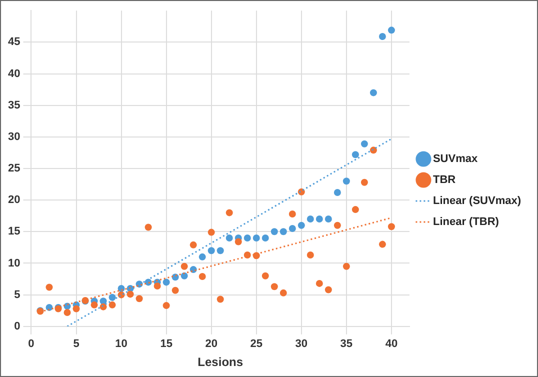  What do you see at coordinates (121, 344) in the screenshot?
I see `x-tick-label: 10` at bounding box center [121, 344].